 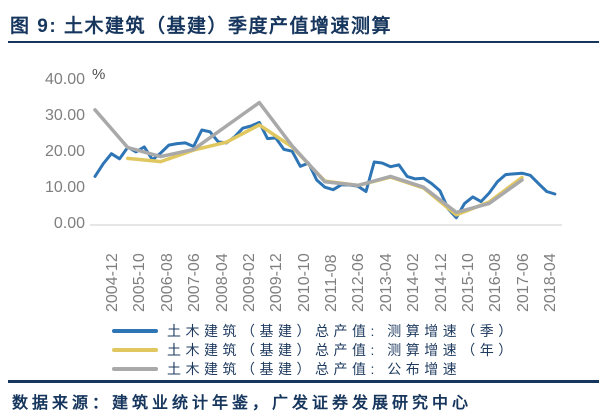 What do you see at coordinates (201, 26) in the screenshot?
I see `figure-title: 图 9: 土木建筑（基建）季度产值增速测算` at bounding box center [201, 26].